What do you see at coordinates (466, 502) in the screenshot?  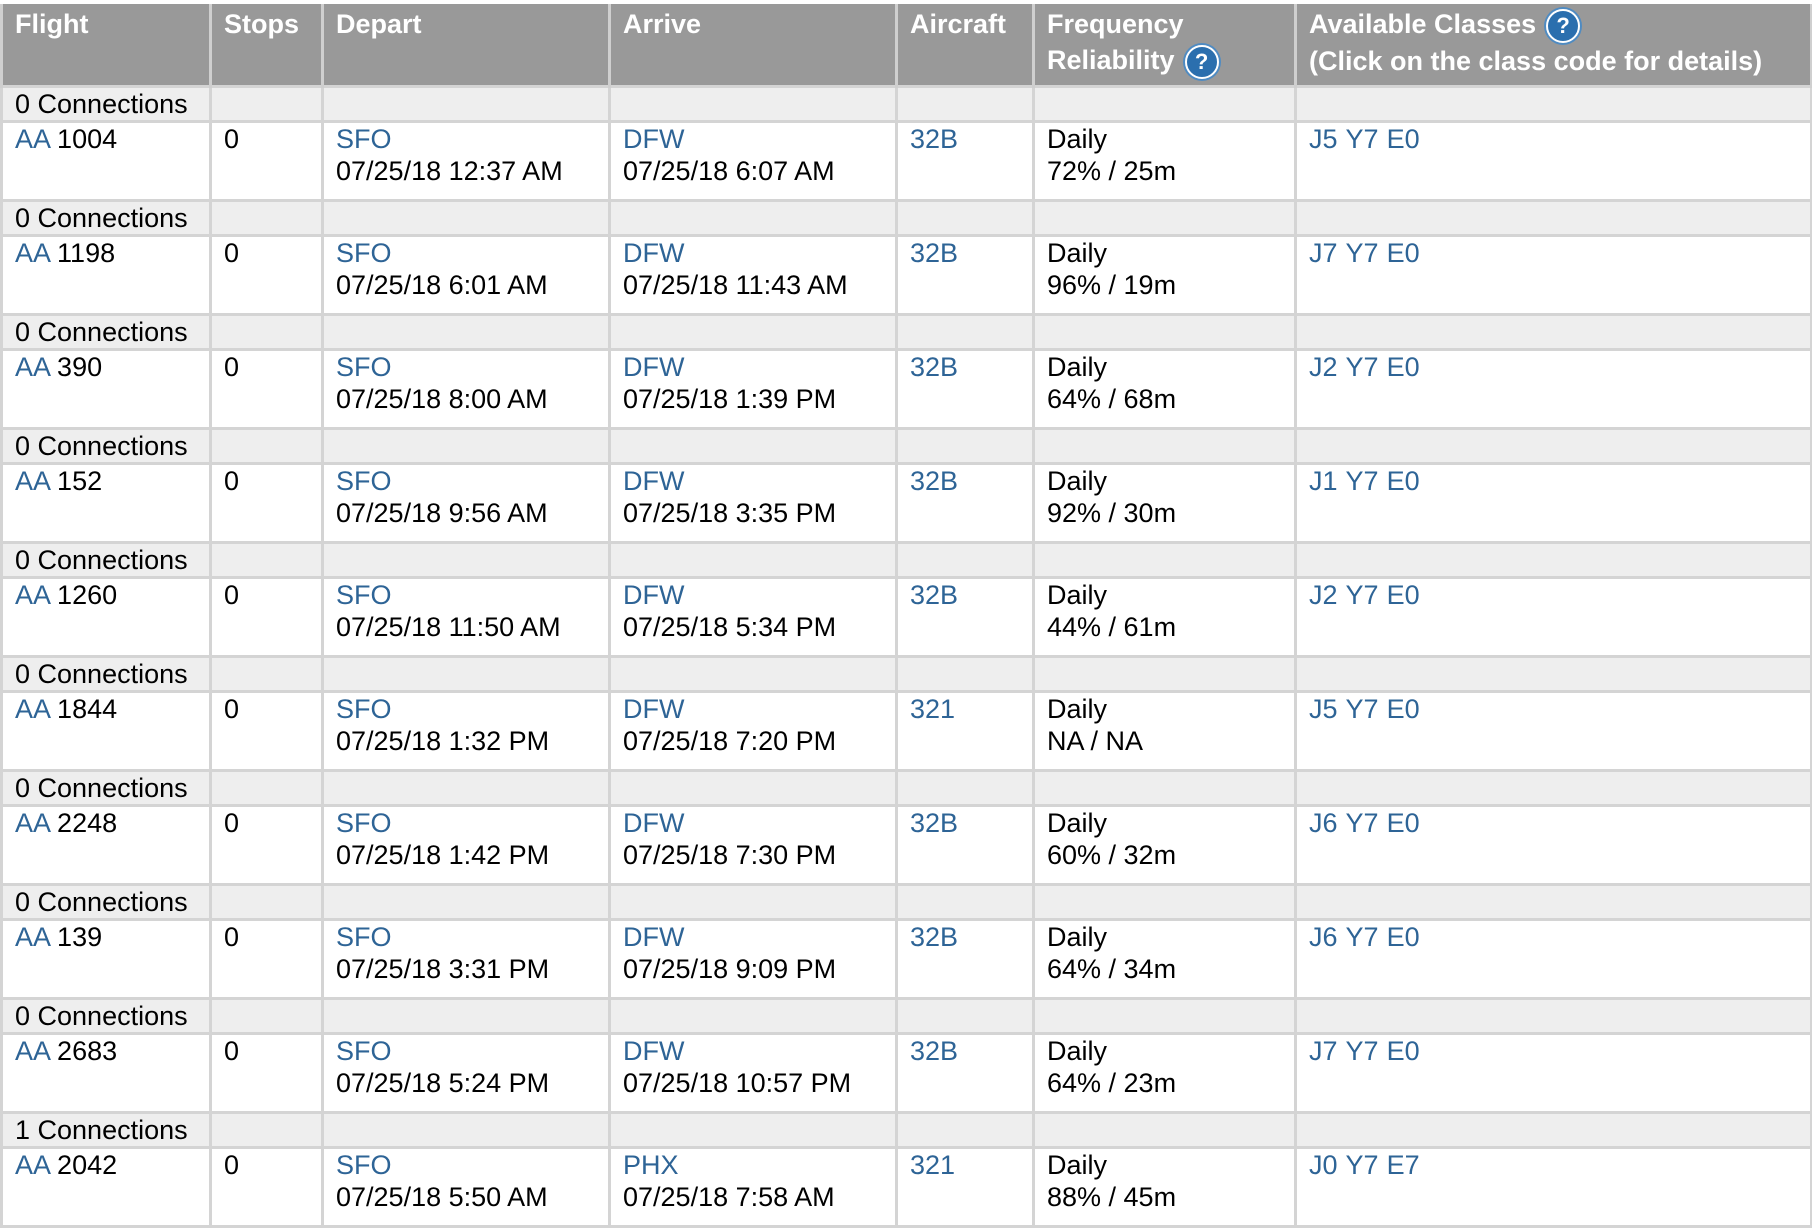 I see `depart-cell: SFO 07/25/18 9:56 AM` at bounding box center [466, 502].